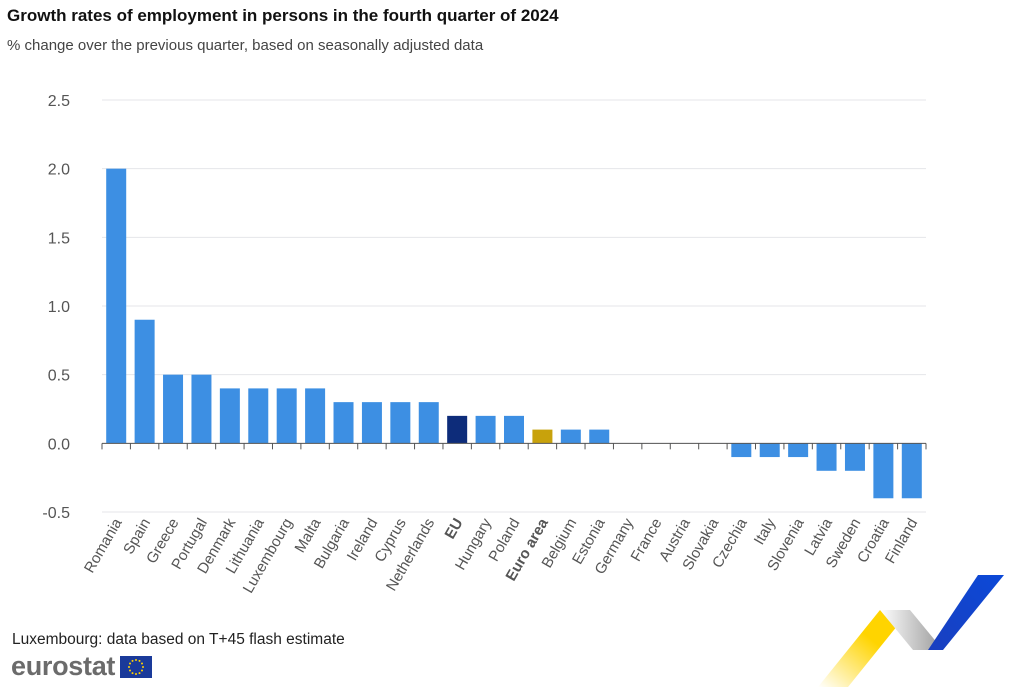  What do you see at coordinates (56, 513) in the screenshot?
I see `y-tick-label: -0.5` at bounding box center [56, 513].